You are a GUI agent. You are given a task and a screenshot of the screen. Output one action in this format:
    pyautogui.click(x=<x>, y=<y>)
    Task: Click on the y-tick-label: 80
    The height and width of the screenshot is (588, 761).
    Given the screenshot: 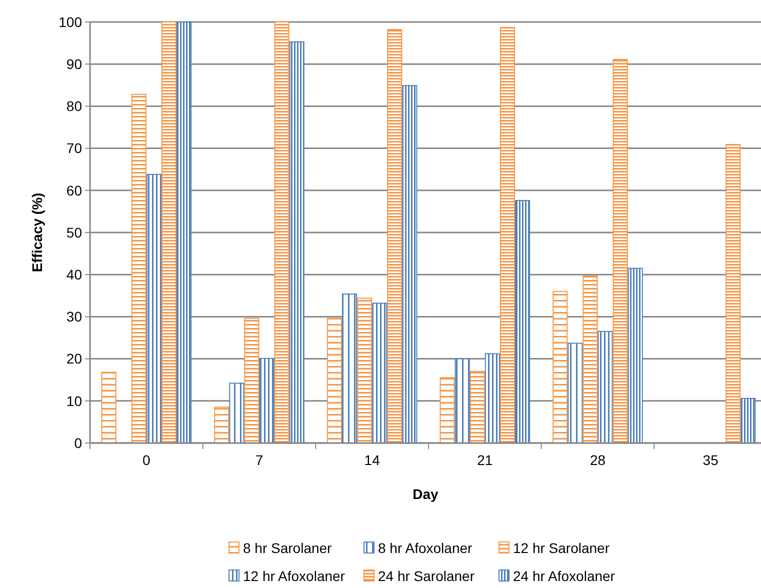 What is the action you would take?
    pyautogui.click(x=74, y=106)
    